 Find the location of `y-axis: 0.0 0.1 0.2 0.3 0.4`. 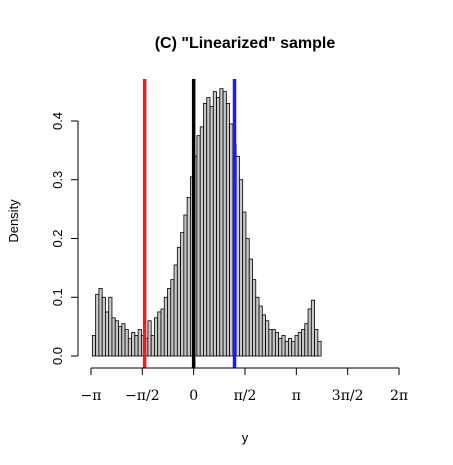

y-axis: 0.0 0.1 0.2 0.3 0.4 is located at coordinates (64, 238).